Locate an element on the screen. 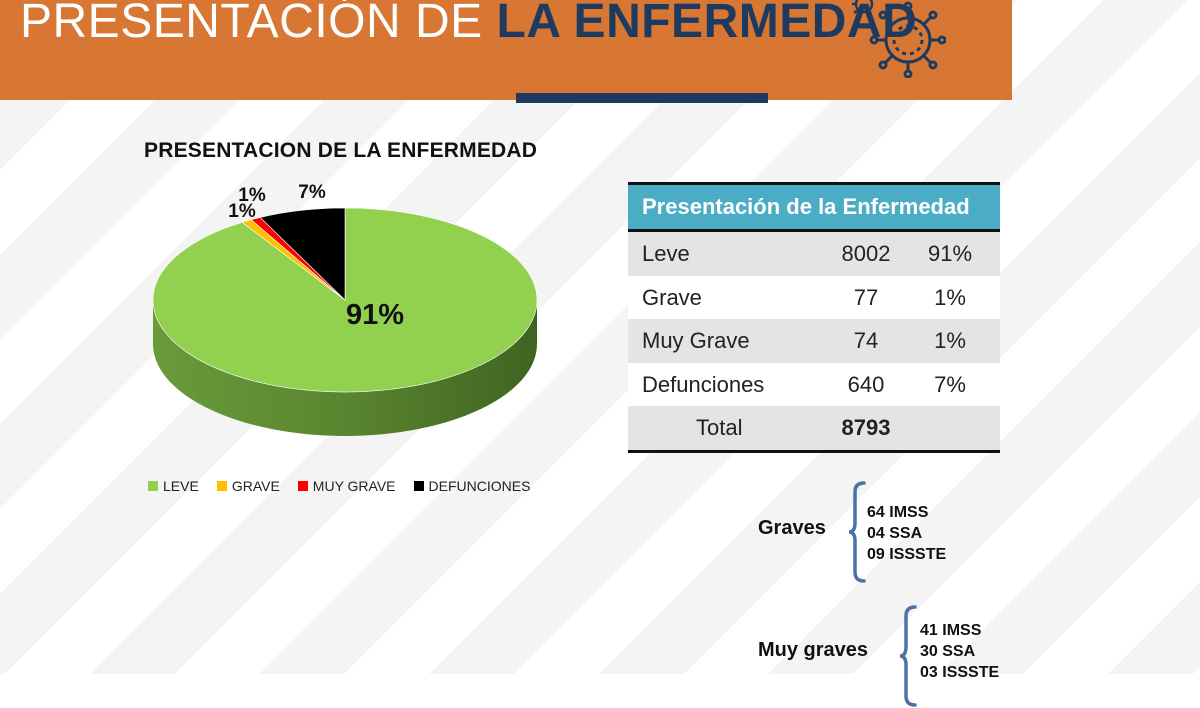 The image size is (1200, 708). legend-swatch-leve is located at coordinates (153, 486).